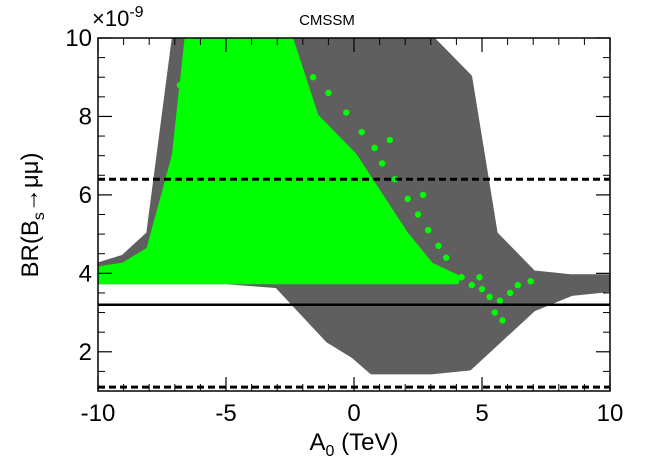  I want to click on y-multiplier: ×10⁻⁹, so click(118, 17).